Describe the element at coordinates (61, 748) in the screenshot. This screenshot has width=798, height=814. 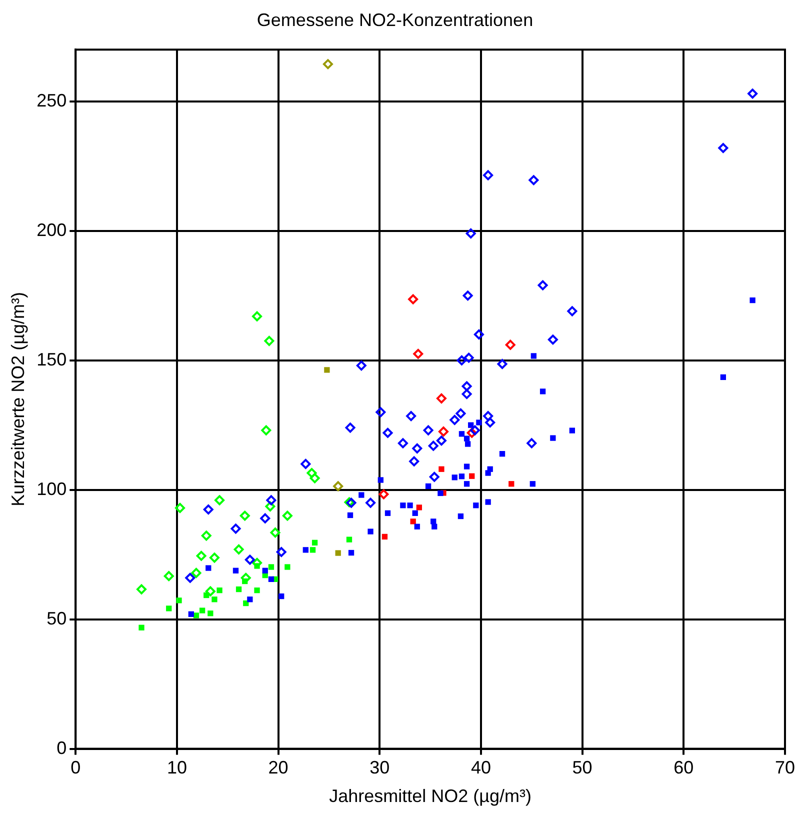
I see `y-tick-label: 0` at that location.